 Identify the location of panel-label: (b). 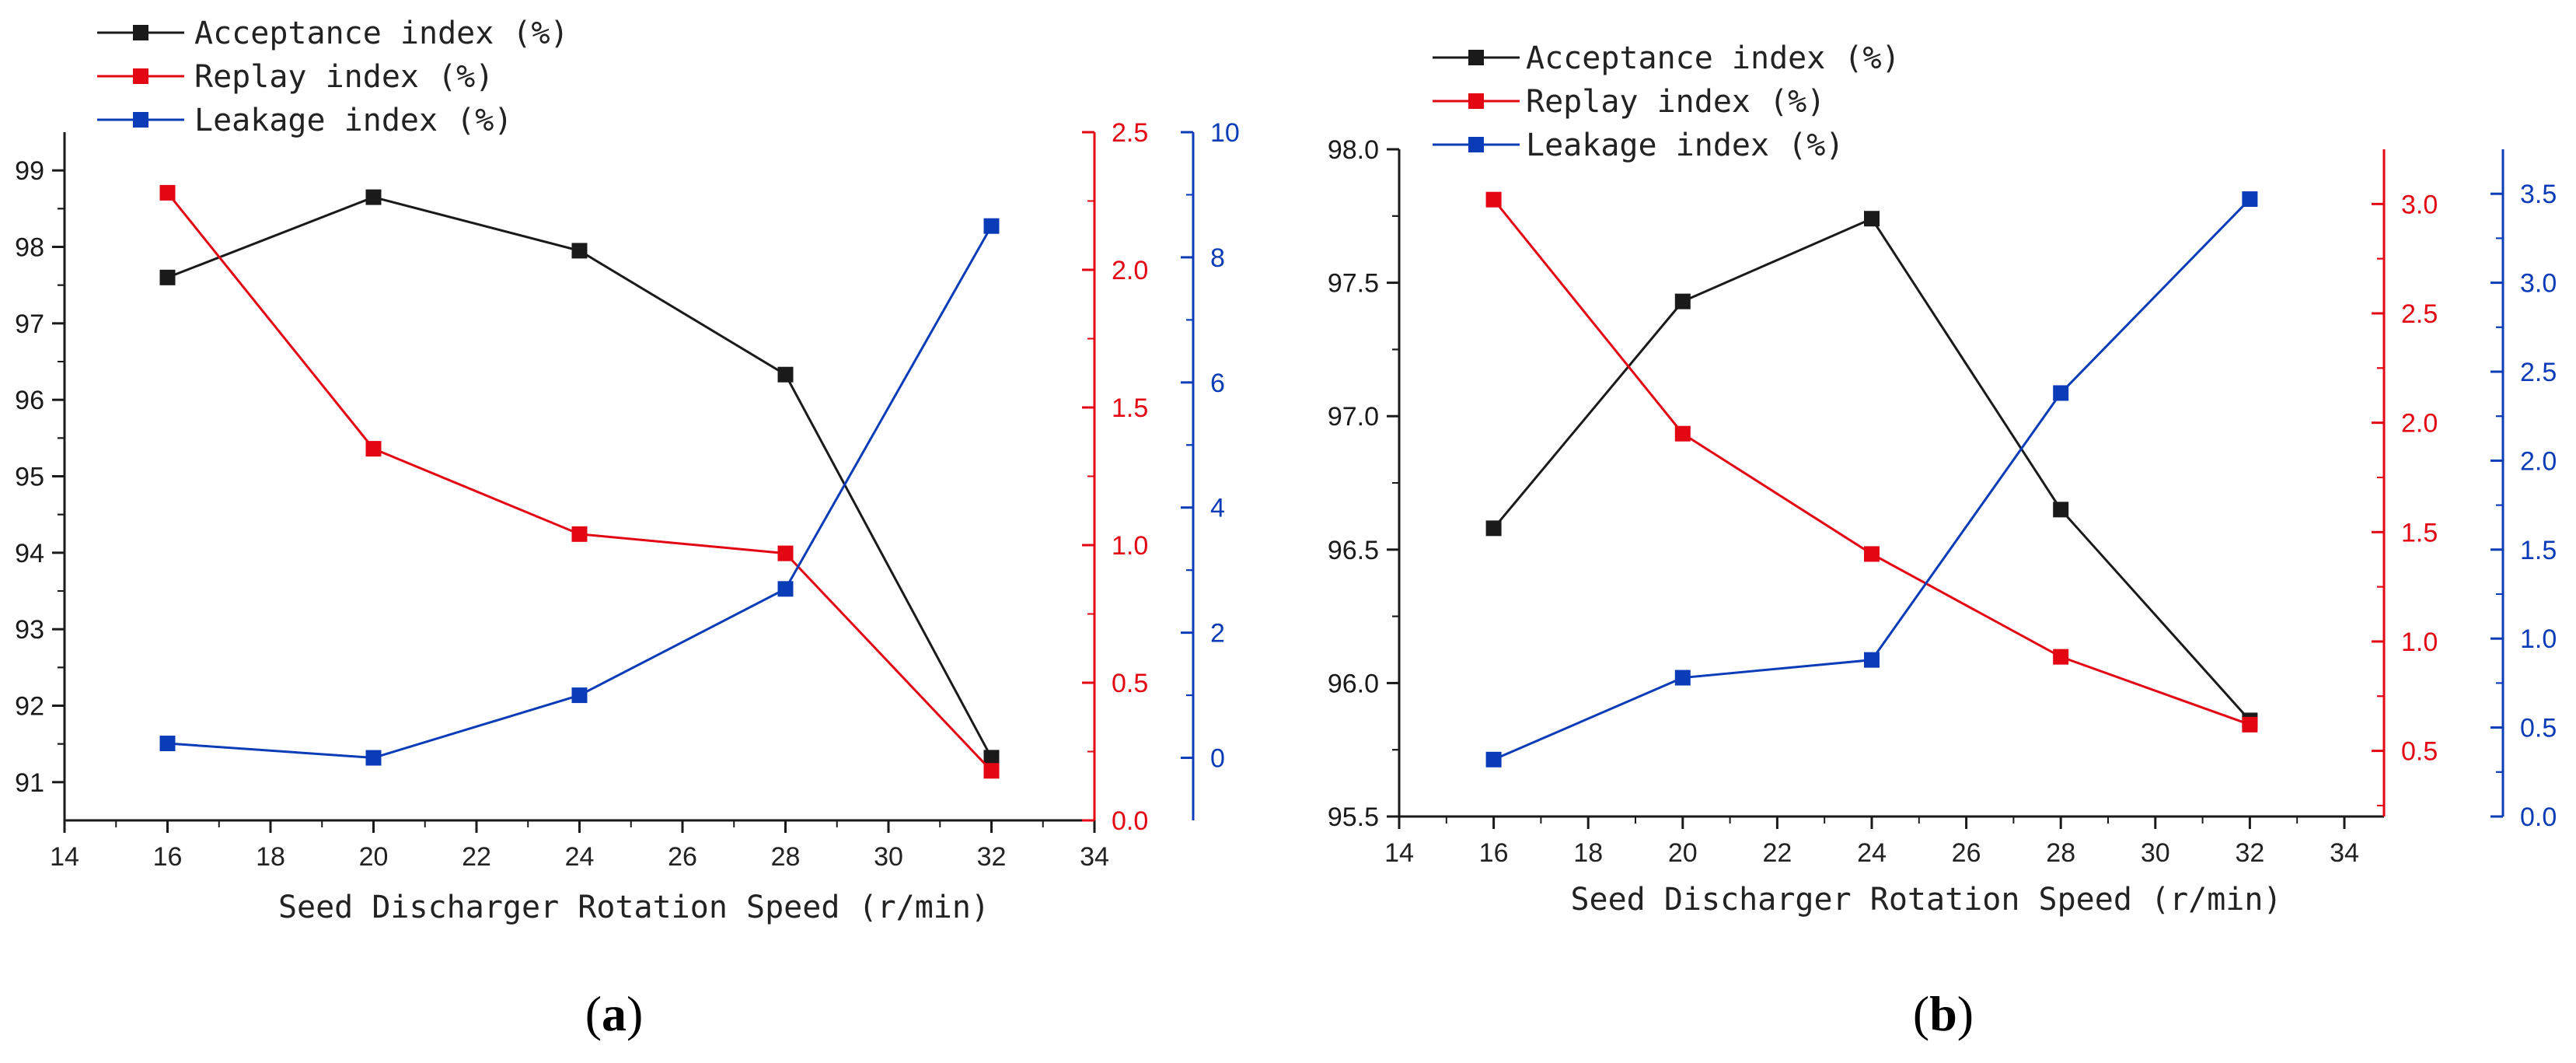
(1944, 1013).